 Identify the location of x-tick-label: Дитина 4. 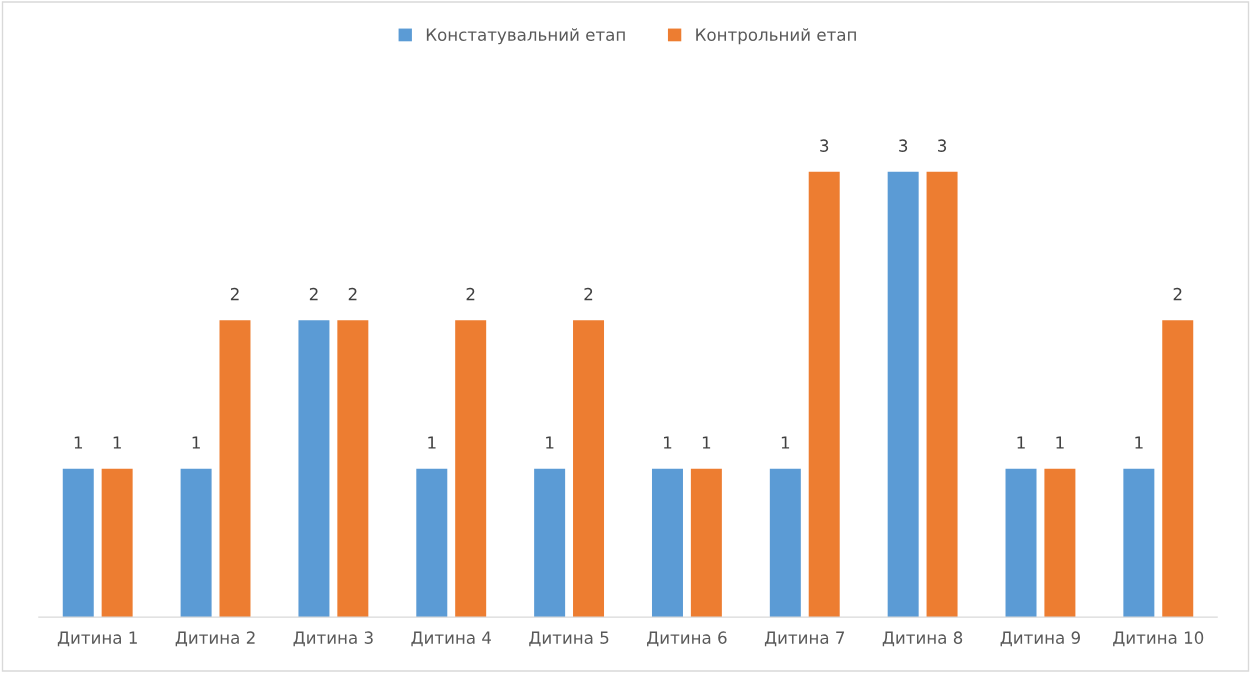
(451, 639).